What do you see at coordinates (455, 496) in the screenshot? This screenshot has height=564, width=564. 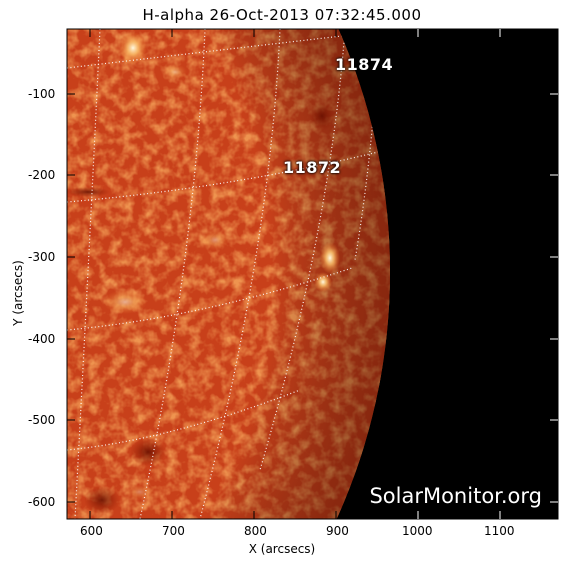 I see `watermark: SolarMonitor.org` at bounding box center [455, 496].